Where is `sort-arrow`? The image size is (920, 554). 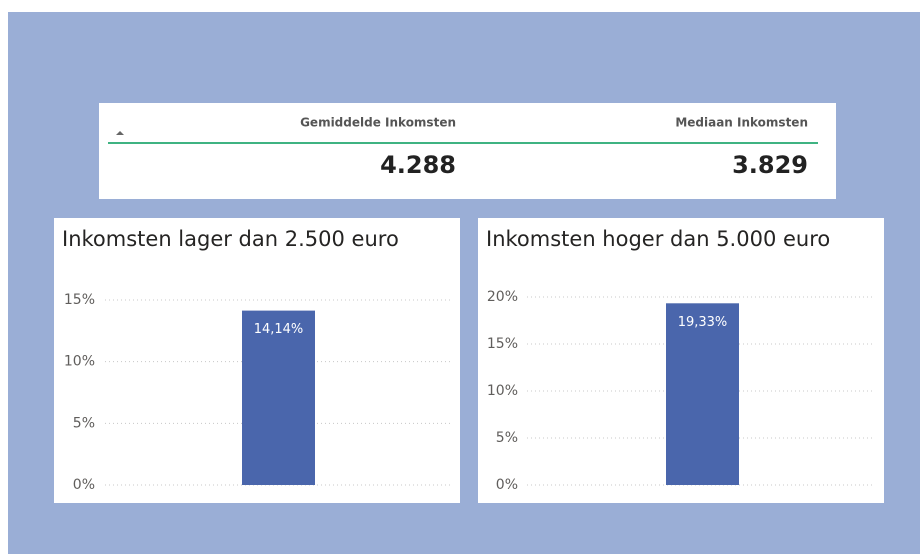 sort-arrow is located at coordinates (120, 133).